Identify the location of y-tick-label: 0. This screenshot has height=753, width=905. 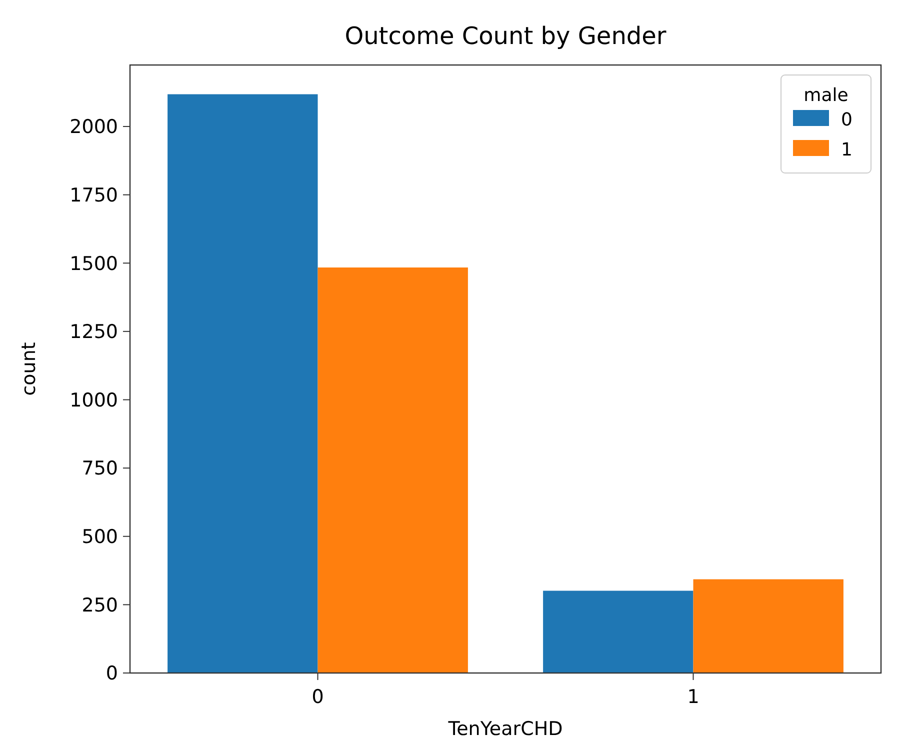
(112, 673).